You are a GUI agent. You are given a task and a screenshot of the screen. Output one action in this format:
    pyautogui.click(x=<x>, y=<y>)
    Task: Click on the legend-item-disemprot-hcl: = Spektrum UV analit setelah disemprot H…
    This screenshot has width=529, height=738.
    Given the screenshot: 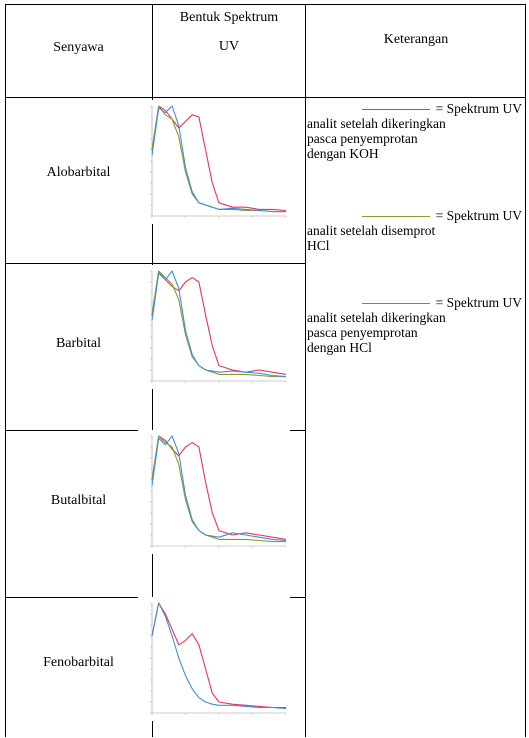 What is the action you would take?
    pyautogui.click(x=414, y=230)
    